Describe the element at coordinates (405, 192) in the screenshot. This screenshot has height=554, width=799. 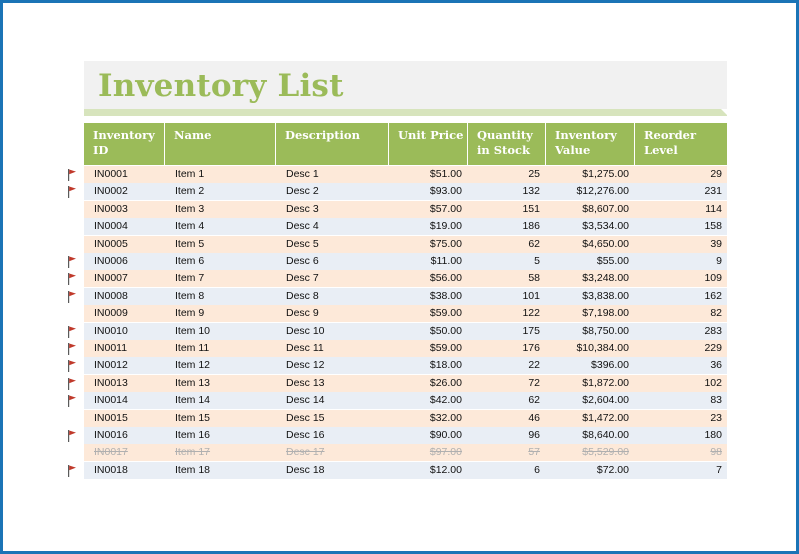
I see `table-row: IN0002 Item 2 Desc 2 $93.00 132 $12,276.00 231` at that location.